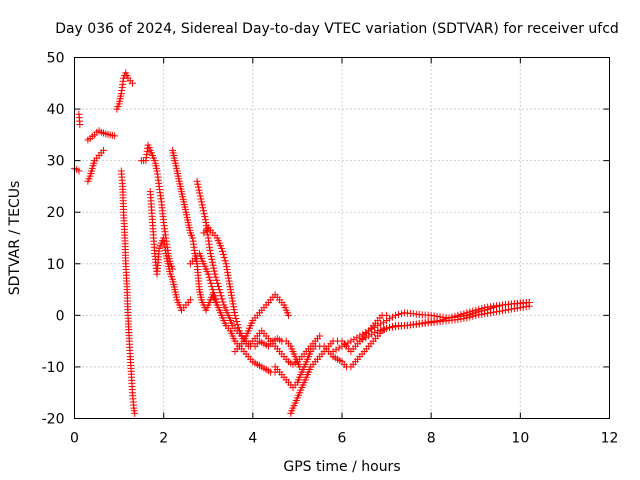 This screenshot has height=480, width=640. I want to click on y-tick-label: 10, so click(56, 265).